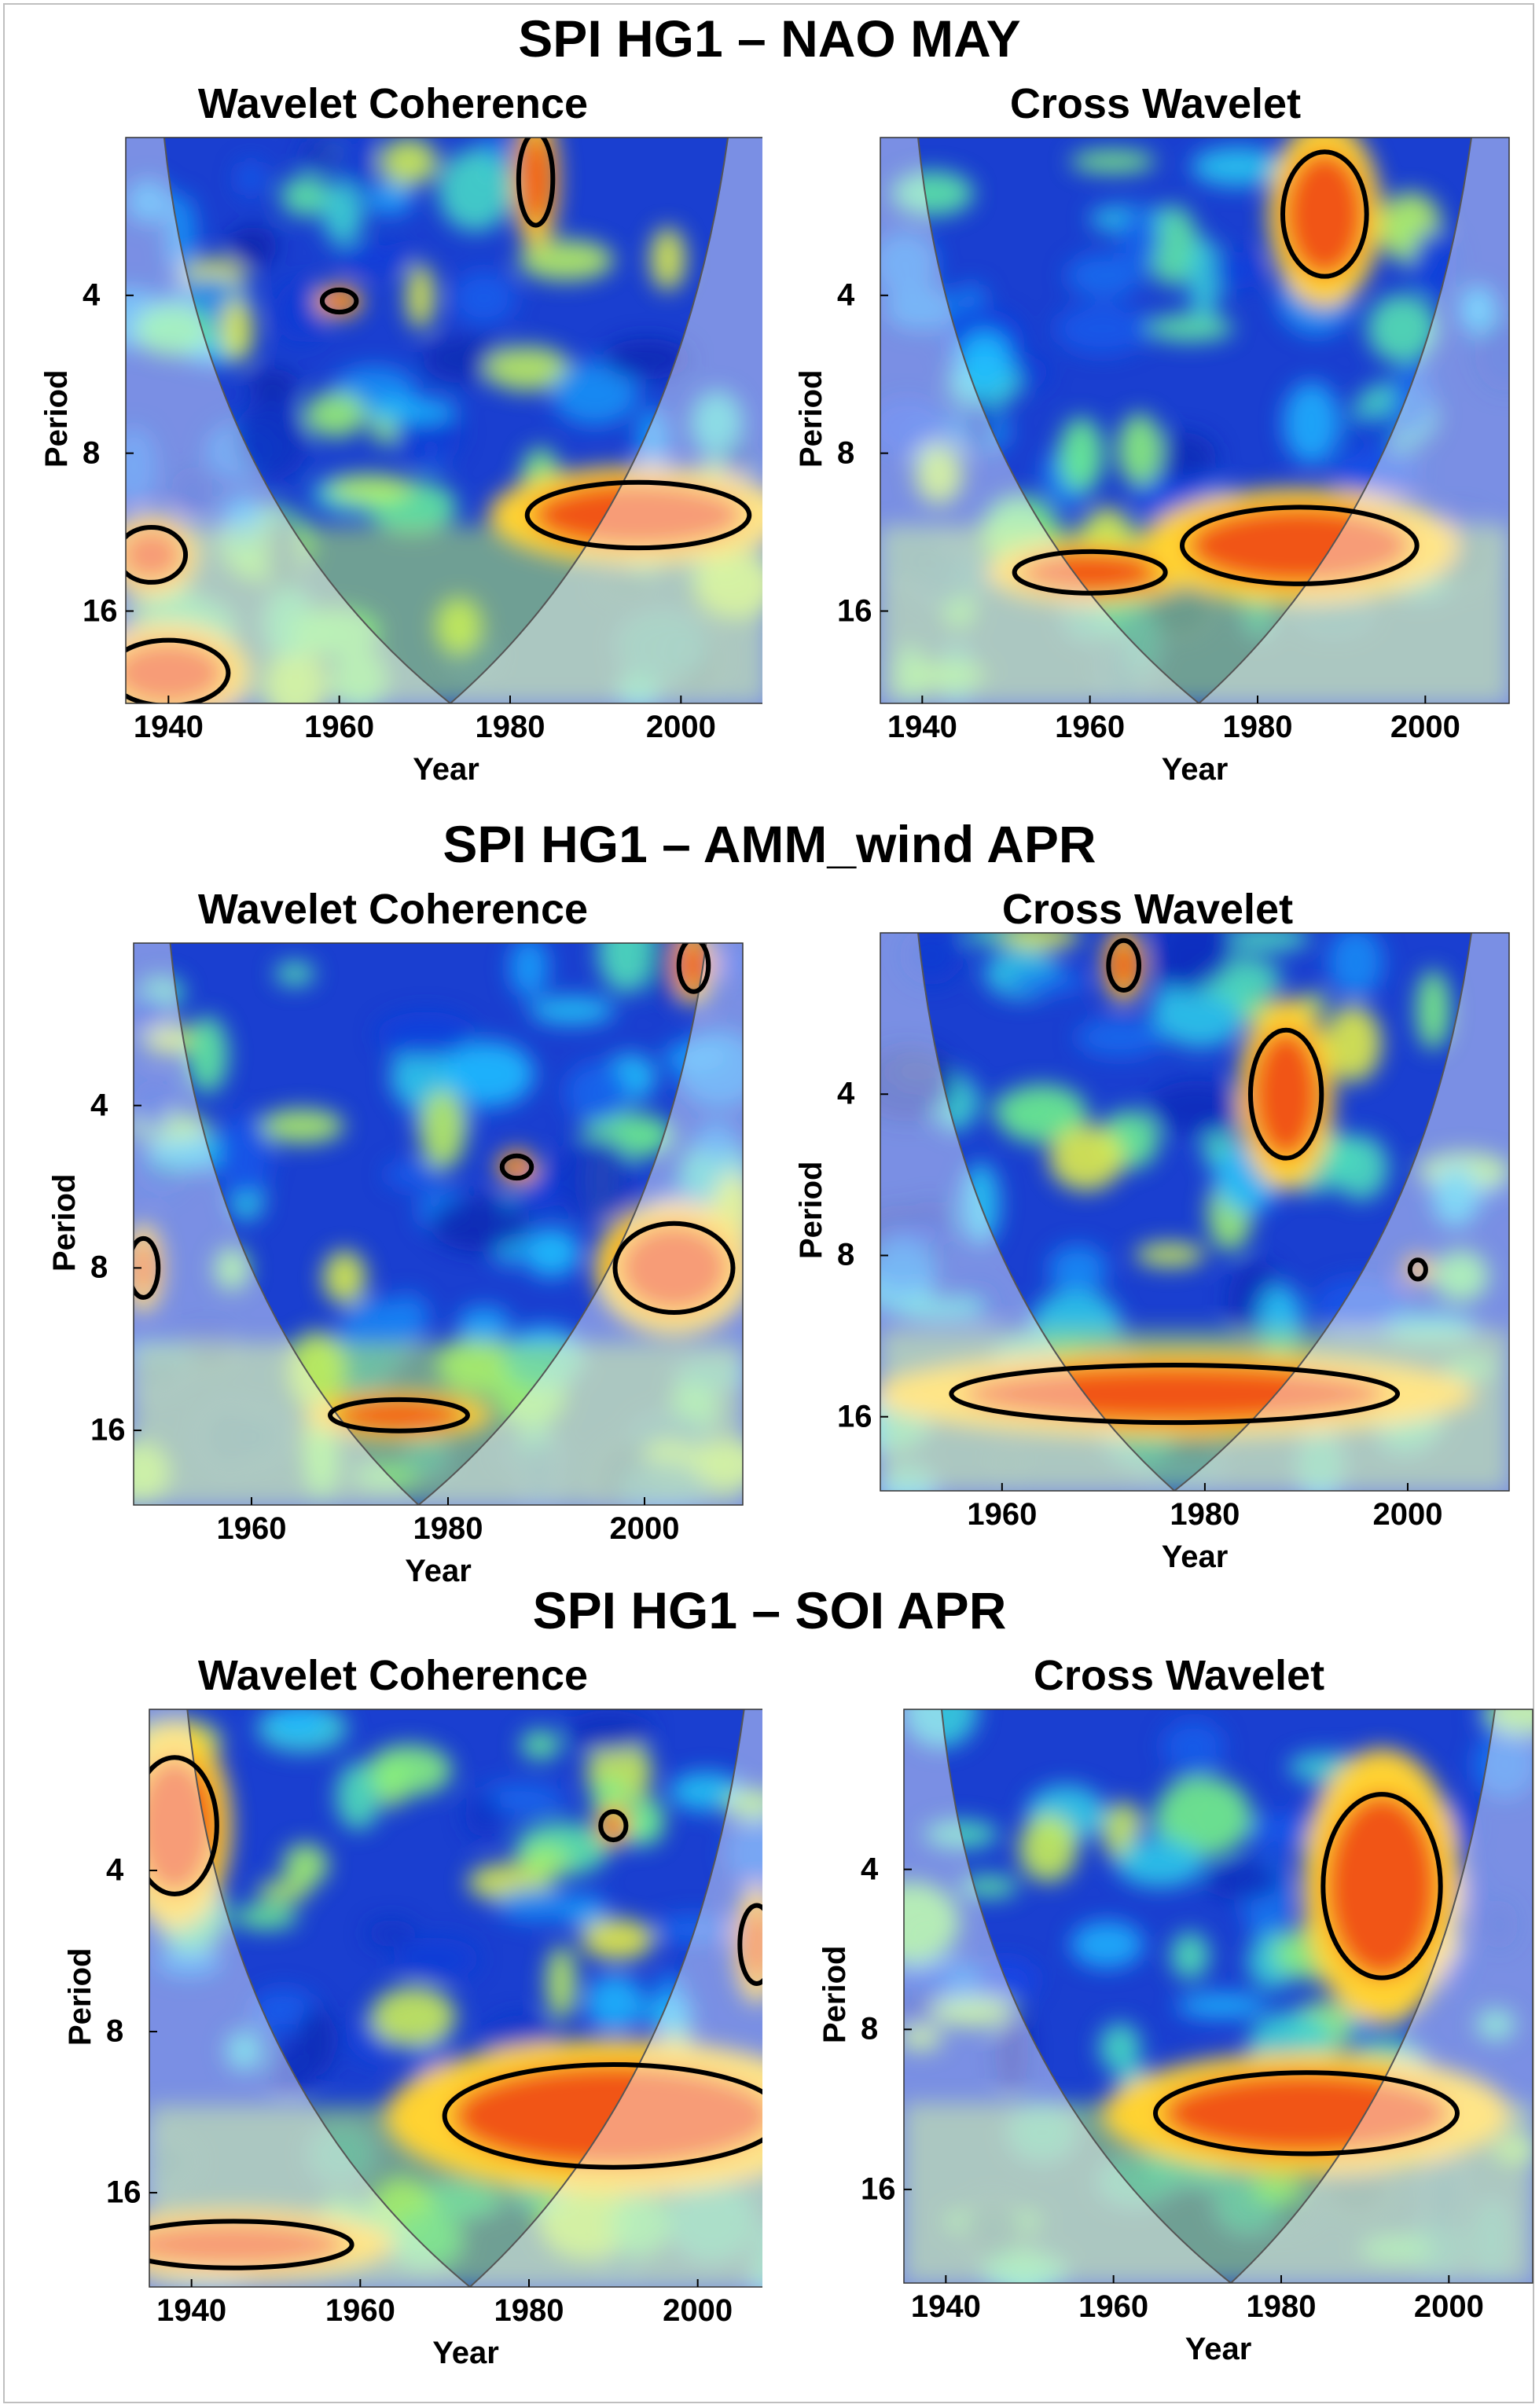  What do you see at coordinates (108, 1430) in the screenshot?
I see `y-tick-label: 16` at bounding box center [108, 1430].